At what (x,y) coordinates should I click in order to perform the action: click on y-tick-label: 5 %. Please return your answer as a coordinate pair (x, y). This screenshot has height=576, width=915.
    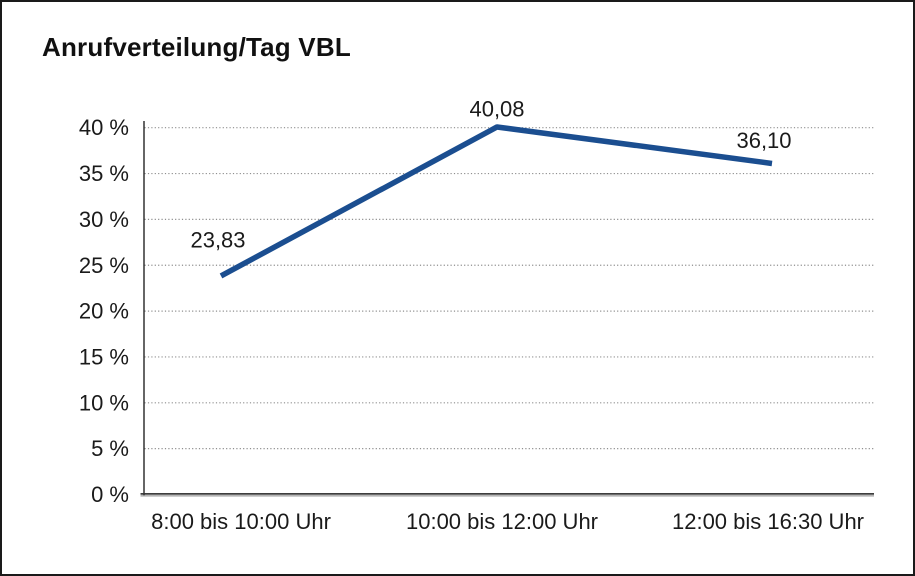
    Looking at the image, I should click on (110, 448).